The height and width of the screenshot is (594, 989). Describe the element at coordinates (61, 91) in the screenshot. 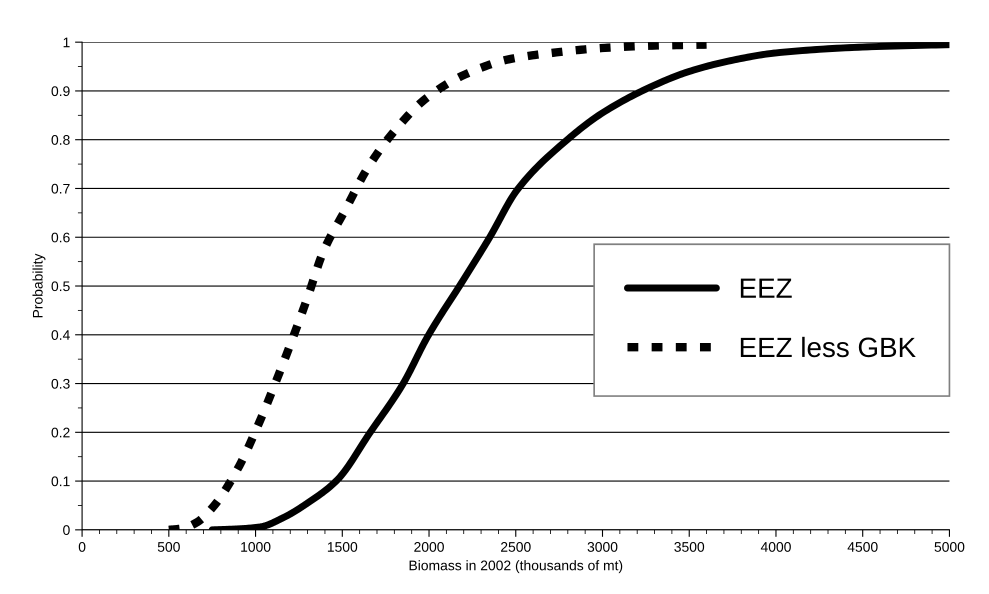

I see `y-tick-label: 0.9` at that location.